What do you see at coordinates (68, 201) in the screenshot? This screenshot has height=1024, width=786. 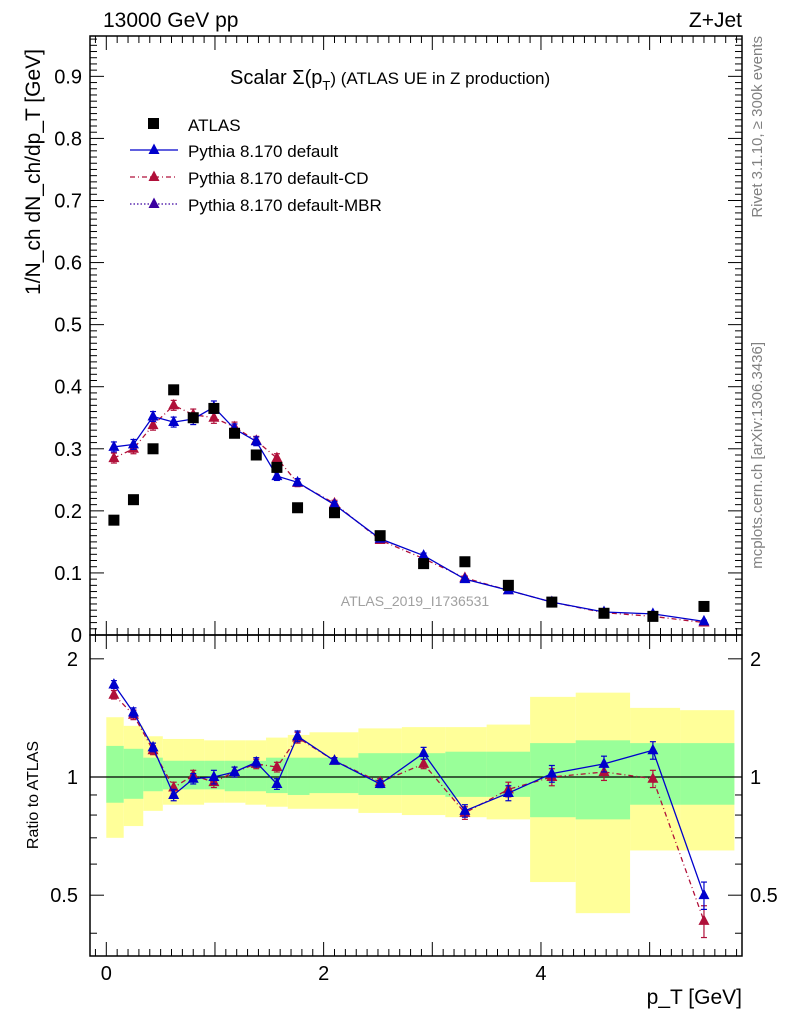 I see `y-tick-label-main: 0.7` at bounding box center [68, 201].